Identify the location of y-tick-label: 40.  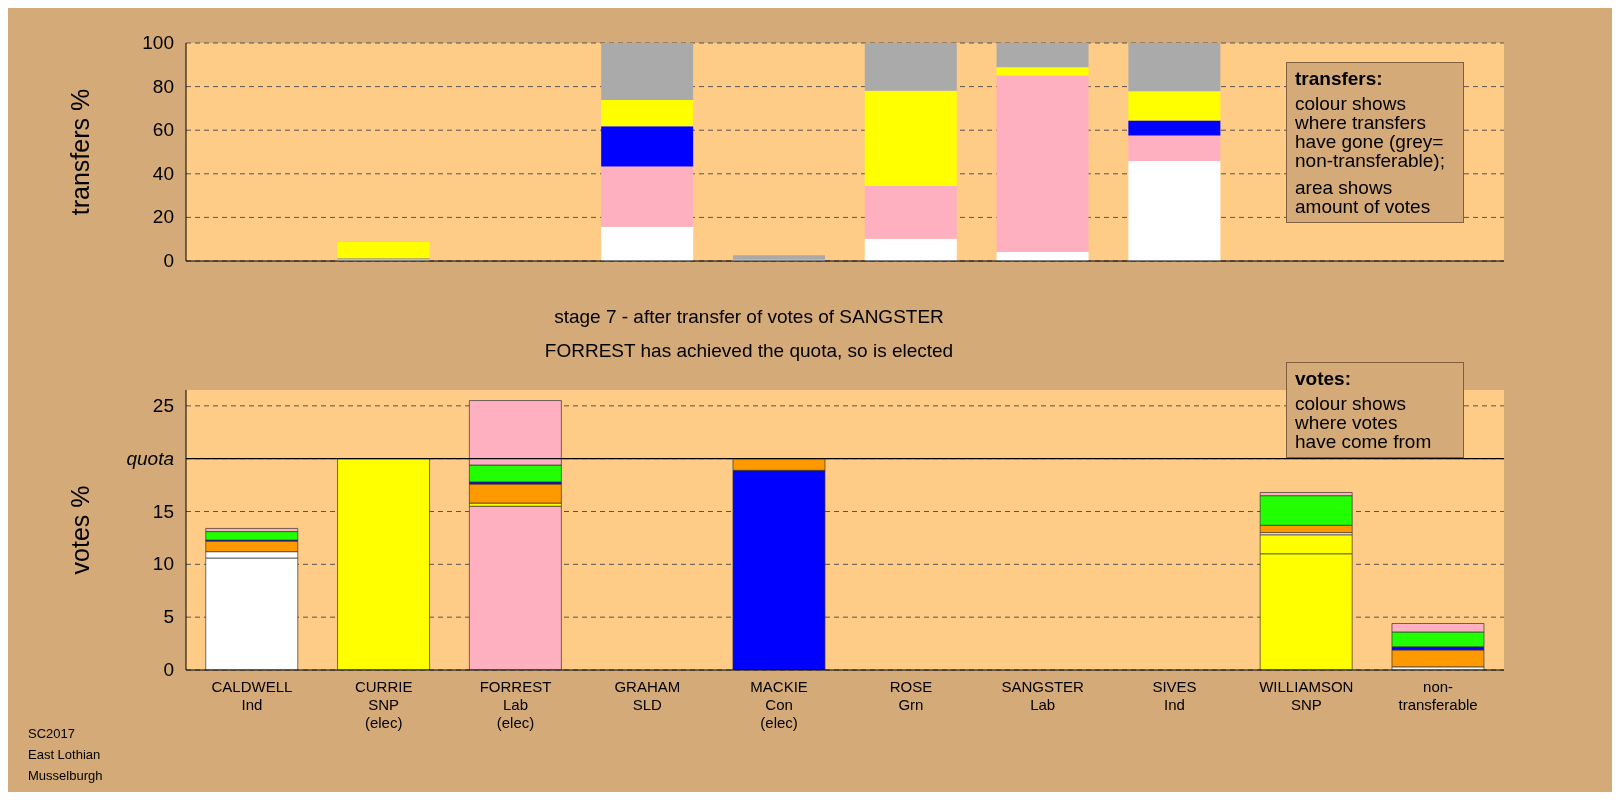
(163, 173).